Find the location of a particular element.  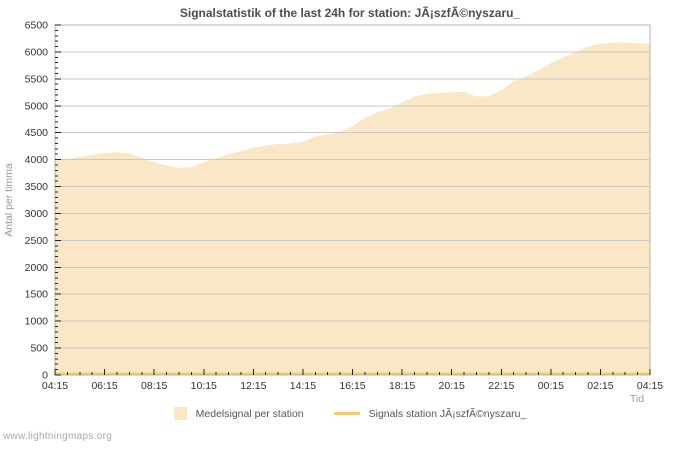

svg-text: 22:15 is located at coordinates (501, 386).